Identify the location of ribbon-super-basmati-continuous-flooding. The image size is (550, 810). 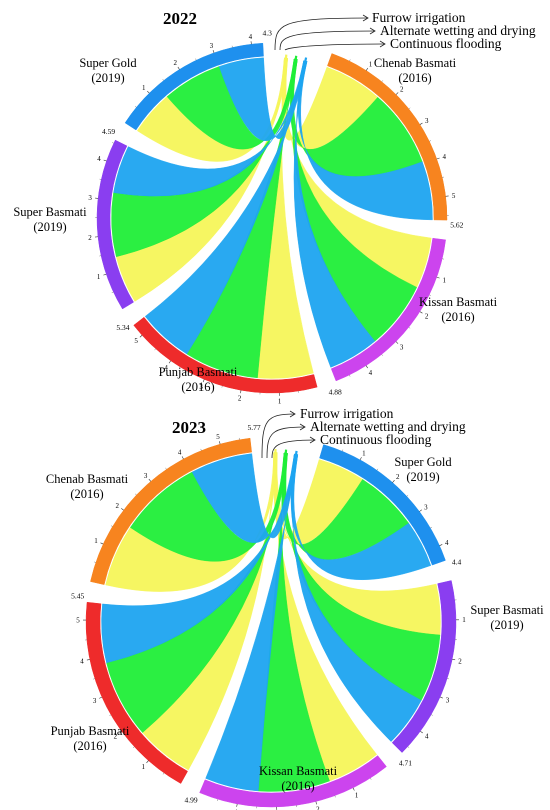
(356, 597).